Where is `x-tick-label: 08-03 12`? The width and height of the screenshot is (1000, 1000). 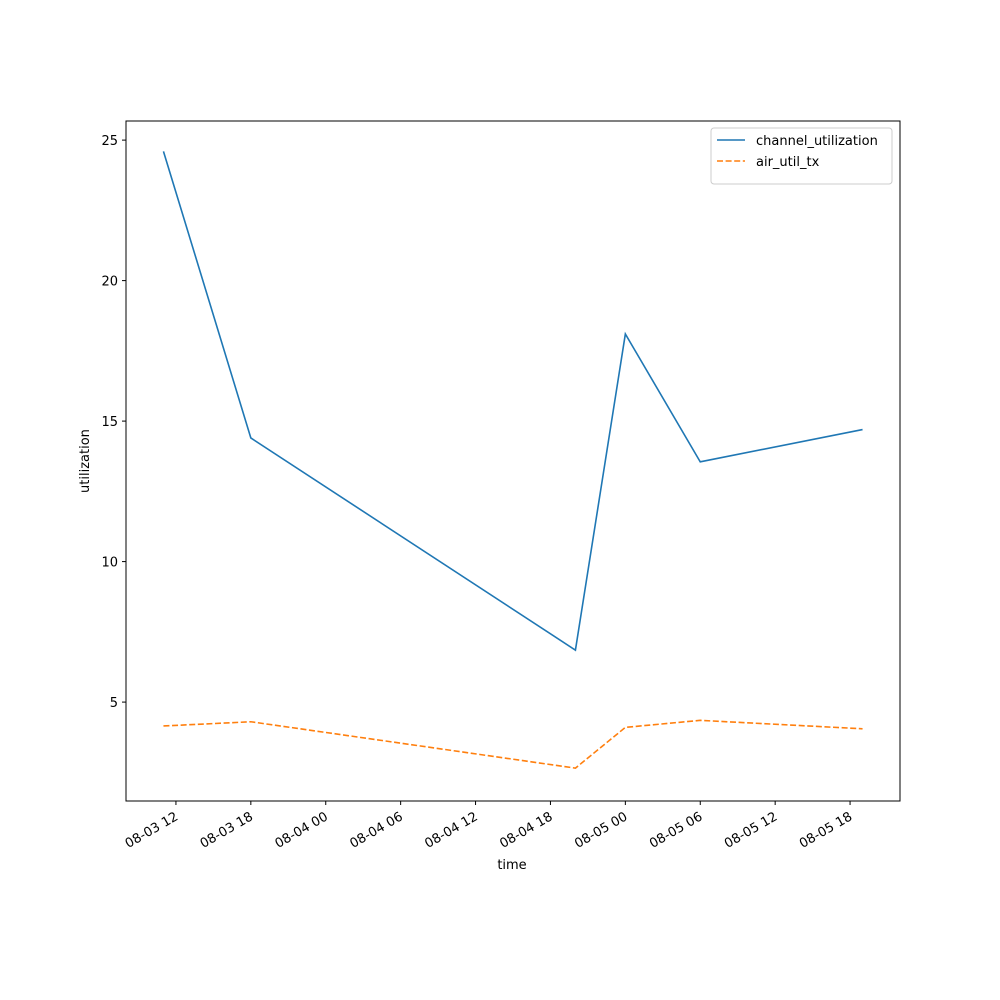
x-tick-label: 08-03 12 is located at coordinates (152, 830).